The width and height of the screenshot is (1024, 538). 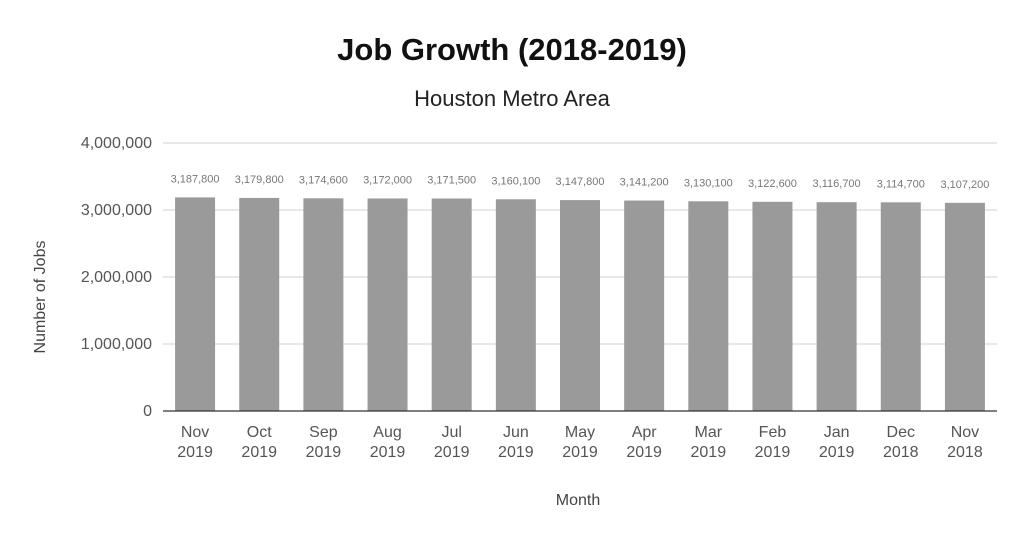 What do you see at coordinates (387, 180) in the screenshot?
I see `data-label: 3,172,000` at bounding box center [387, 180].